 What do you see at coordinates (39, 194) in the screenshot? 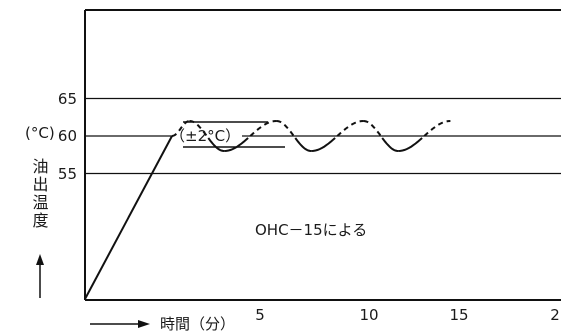
I see `y-axis-label: 油出温度` at bounding box center [39, 194].